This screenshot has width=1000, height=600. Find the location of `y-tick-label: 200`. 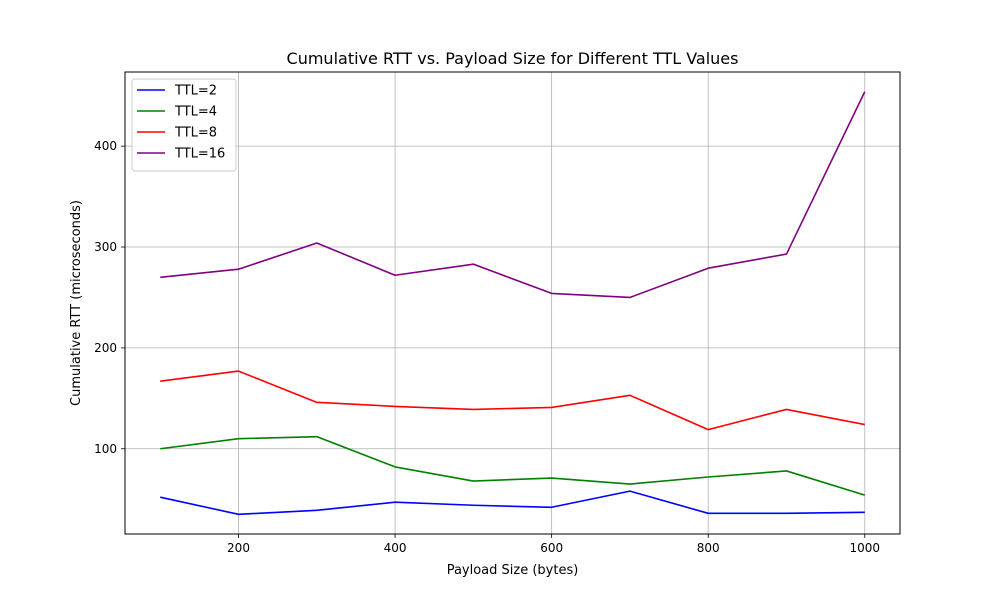

y-tick-label: 200 is located at coordinates (105, 348).